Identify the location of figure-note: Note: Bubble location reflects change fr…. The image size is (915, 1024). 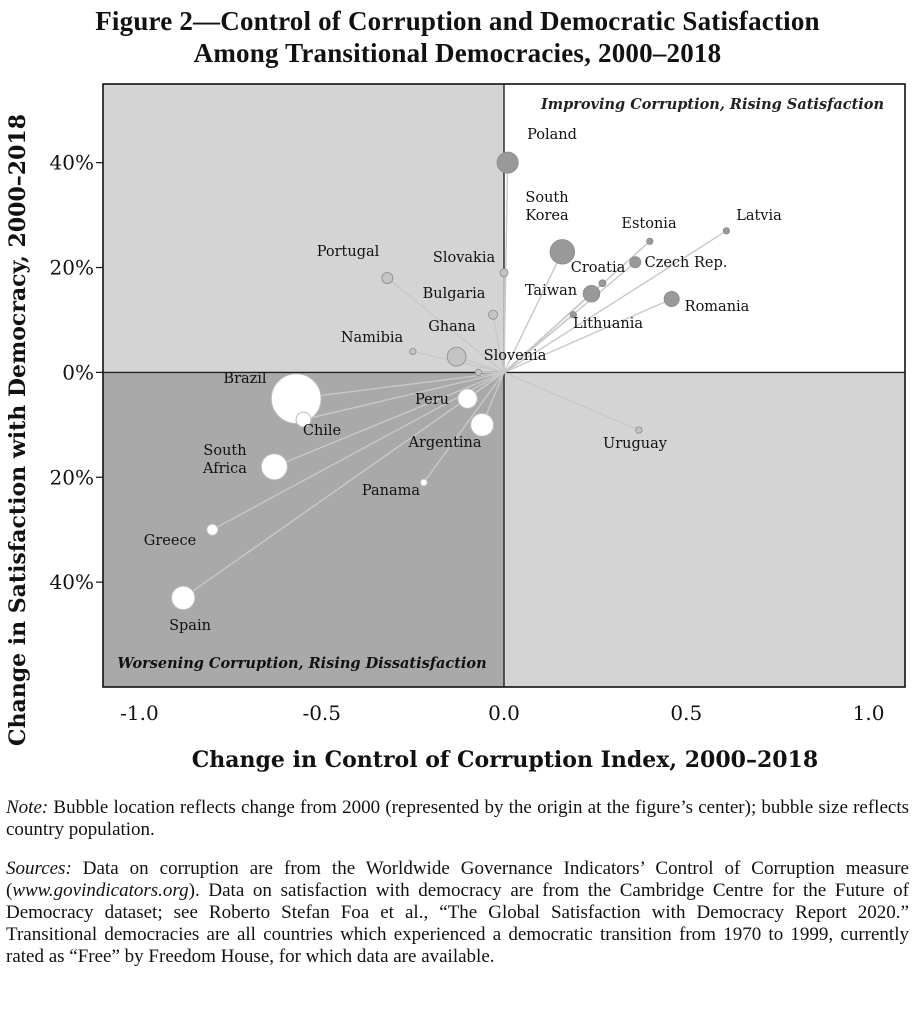
(457, 819).